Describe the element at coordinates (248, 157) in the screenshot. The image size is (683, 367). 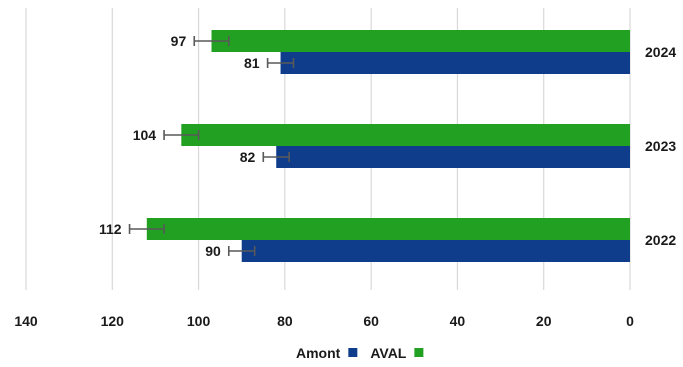
I see `data-label-amont-2023: 82` at that location.